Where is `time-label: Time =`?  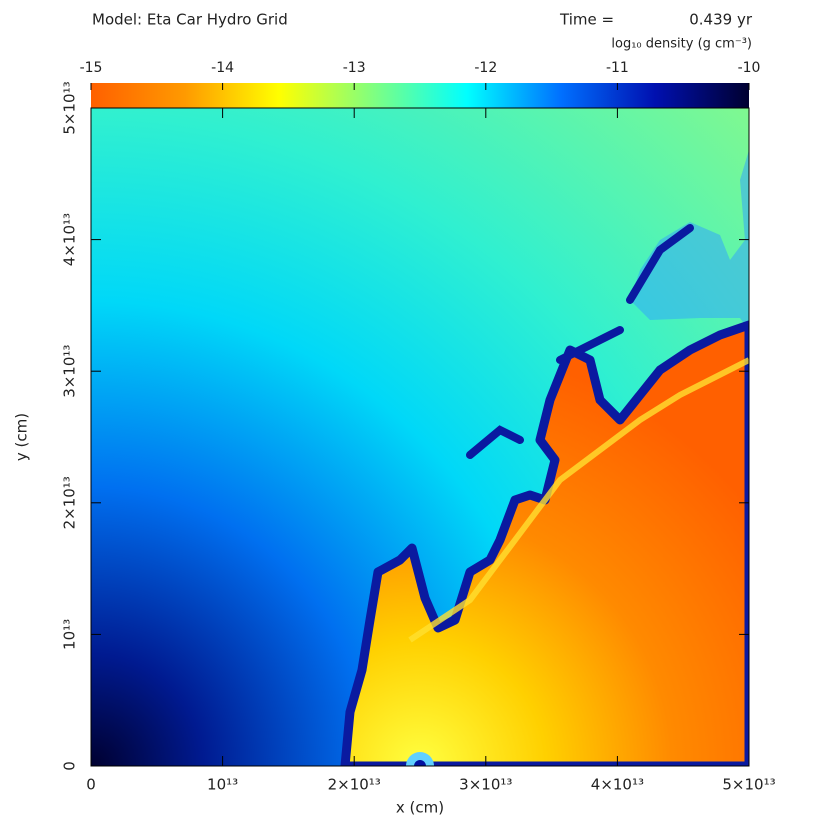
time-label: Time = is located at coordinates (586, 20).